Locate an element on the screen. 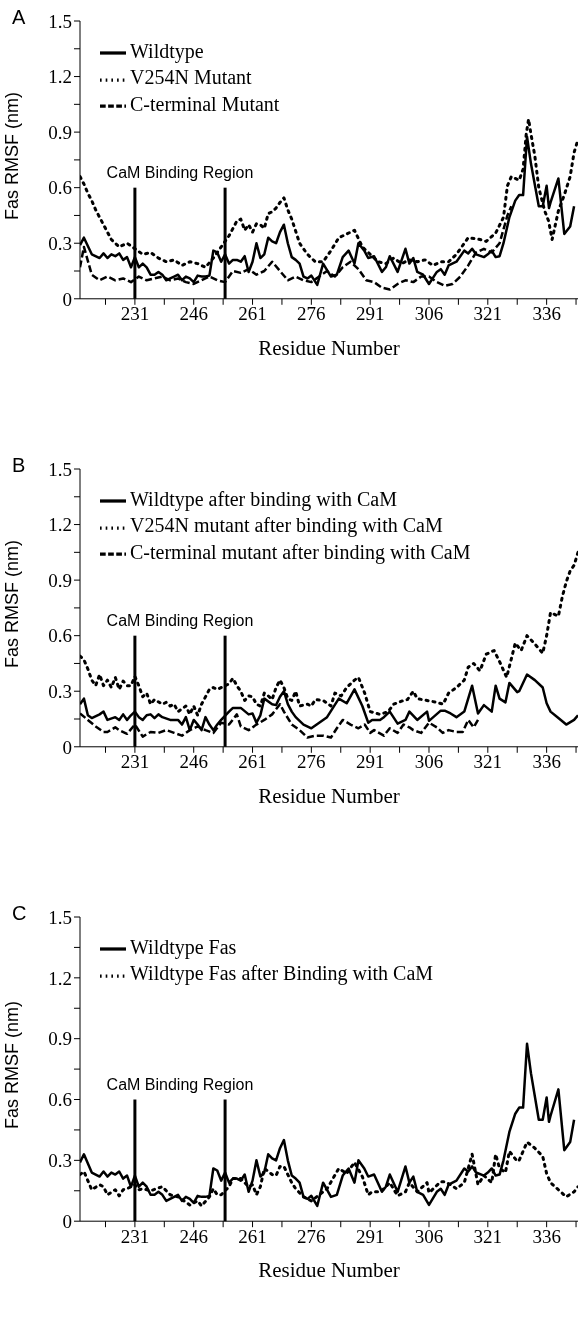  legend-label: V254N Mutant is located at coordinates (191, 77).